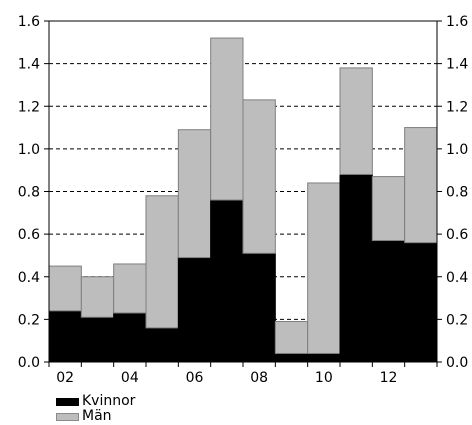  What do you see at coordinates (457, 65) in the screenshot?
I see `y-tick-label-right: 1.4` at bounding box center [457, 65].